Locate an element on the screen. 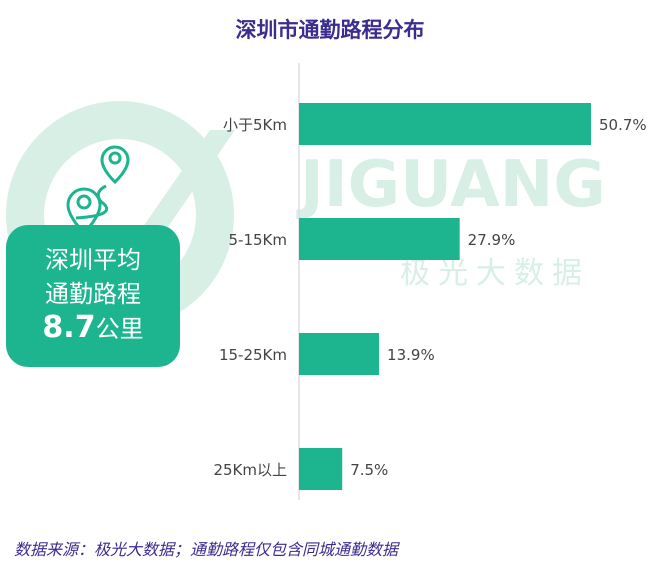 The width and height of the screenshot is (660, 573). average-commute-card: 深圳平均 通勤路程 8.7公里 is located at coordinates (93, 296).